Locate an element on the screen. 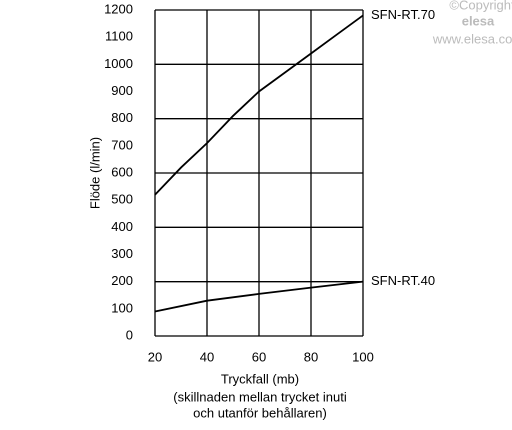 The image size is (512, 430). y-tick-label: 1000 is located at coordinates (118, 63).